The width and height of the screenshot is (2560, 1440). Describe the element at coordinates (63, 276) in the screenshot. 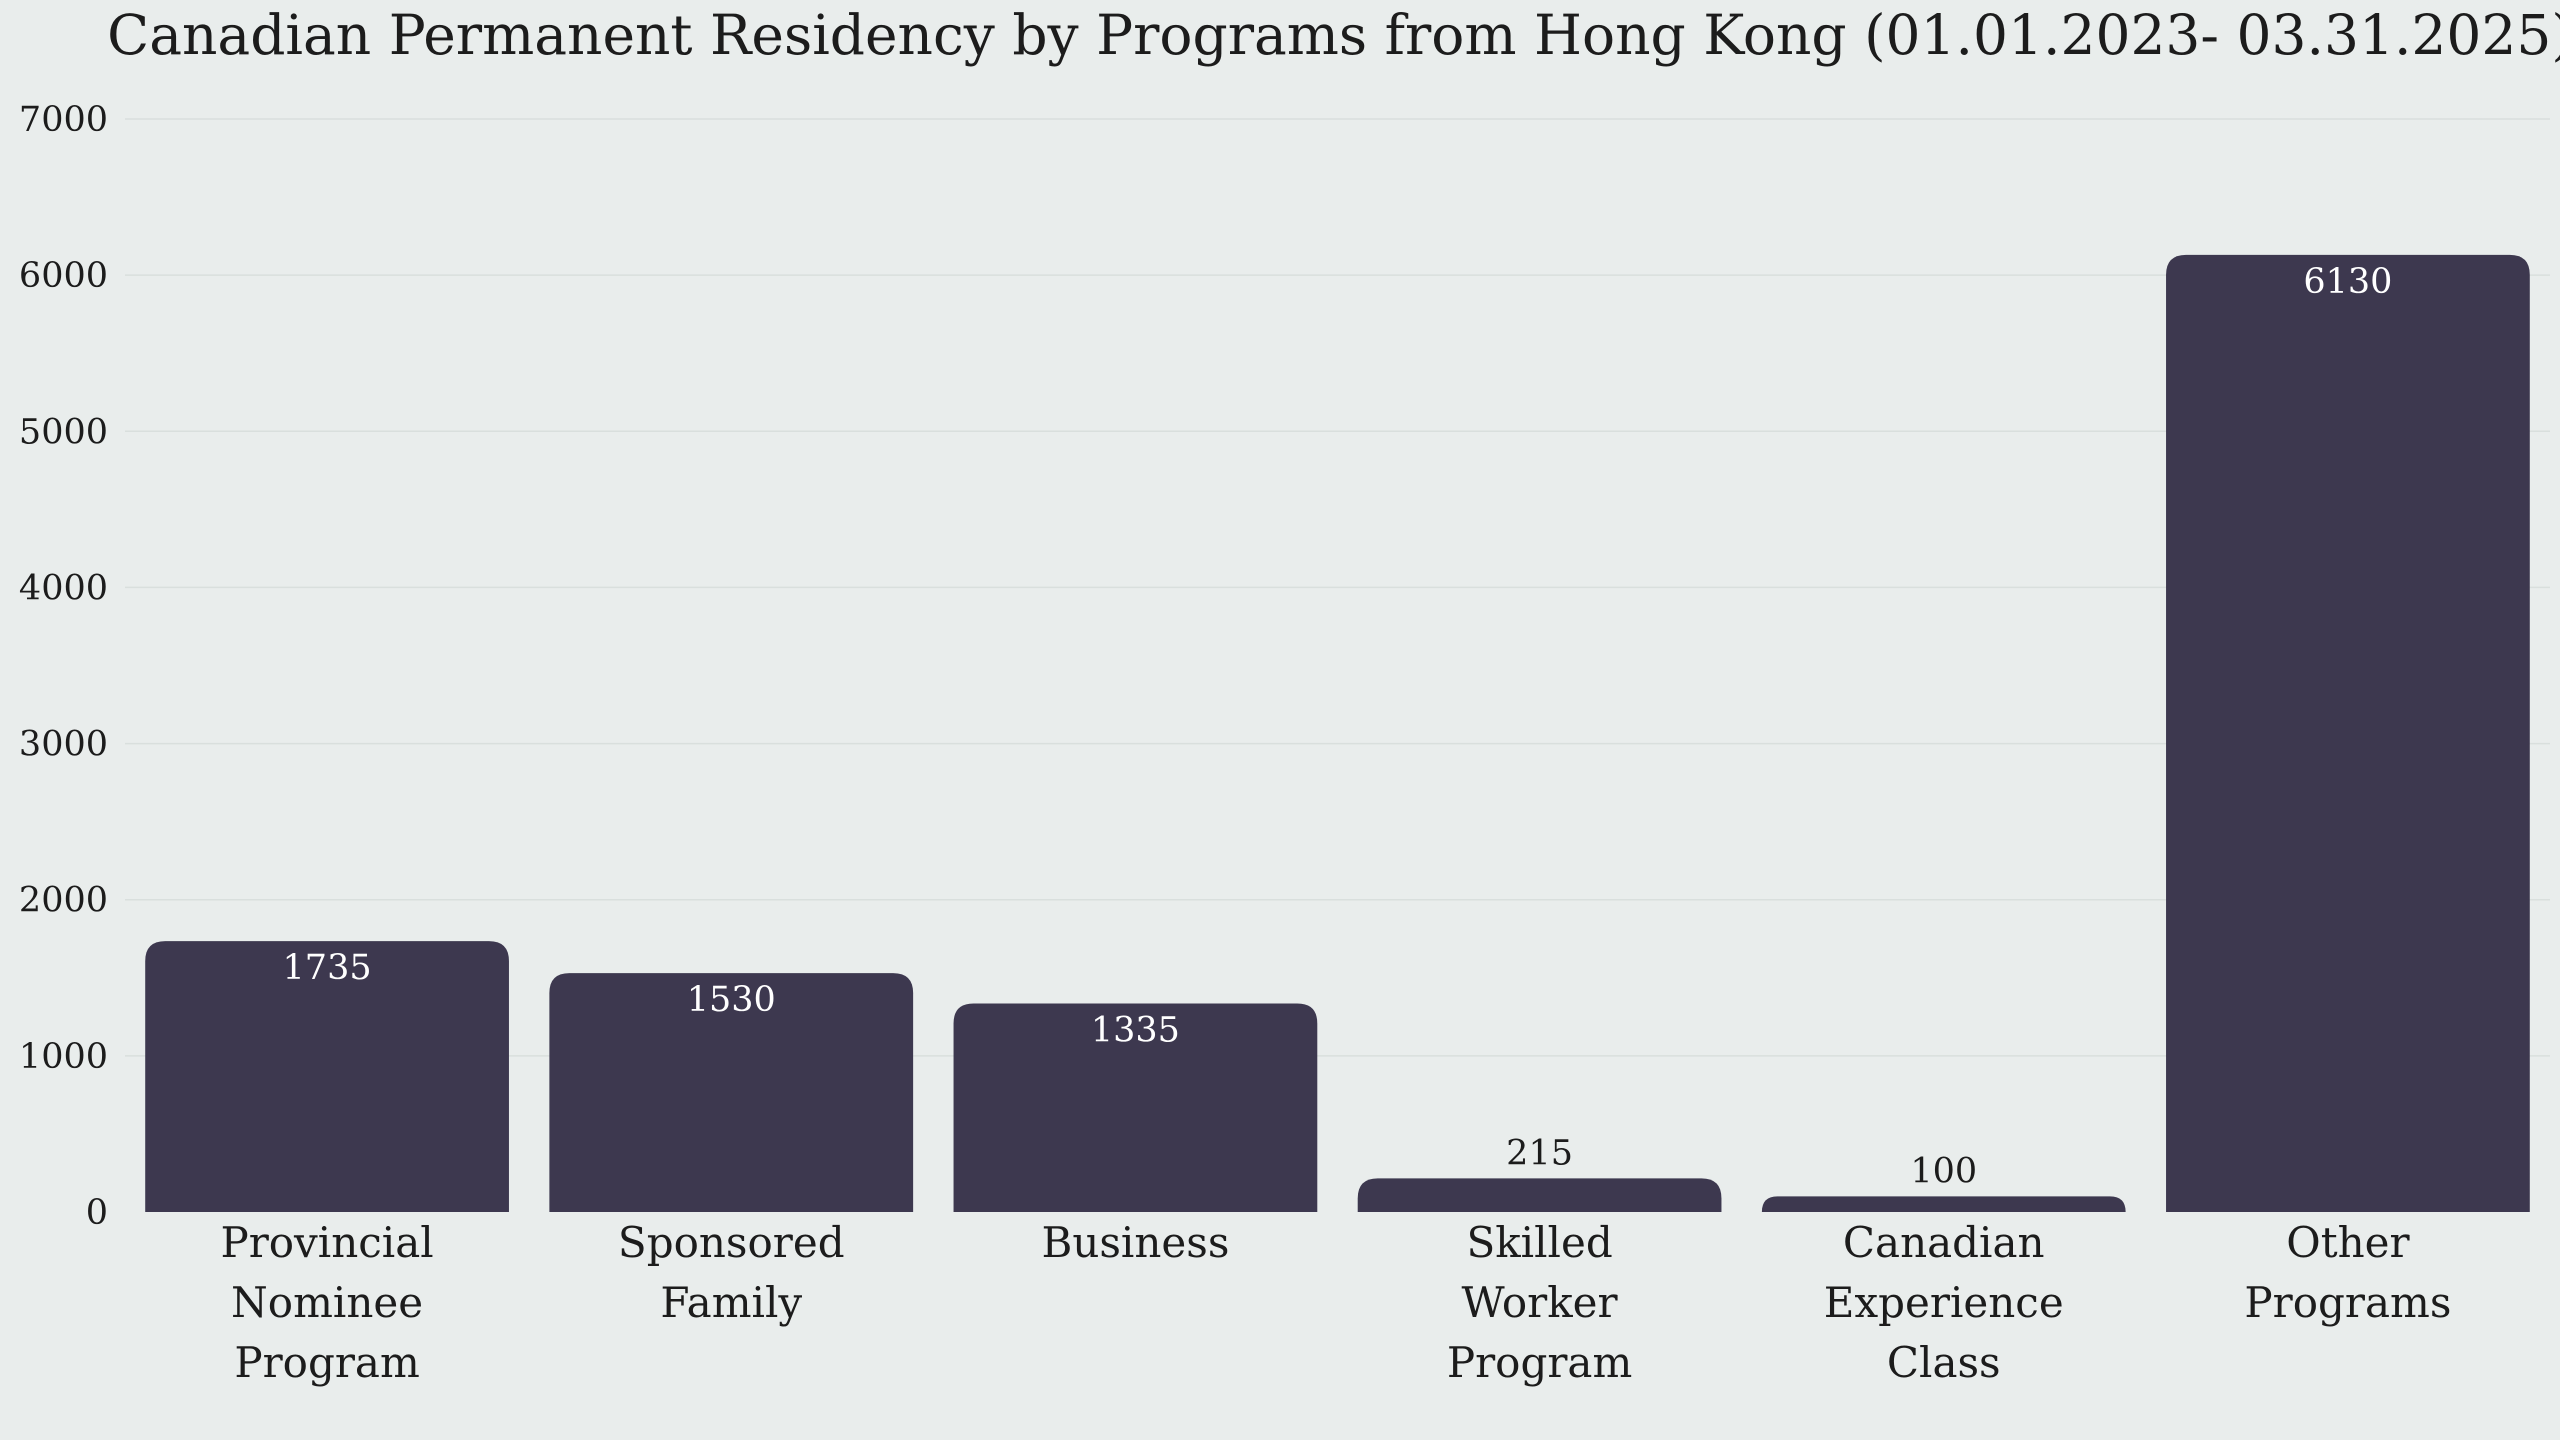

I see `y-tick-label: 6000` at that location.